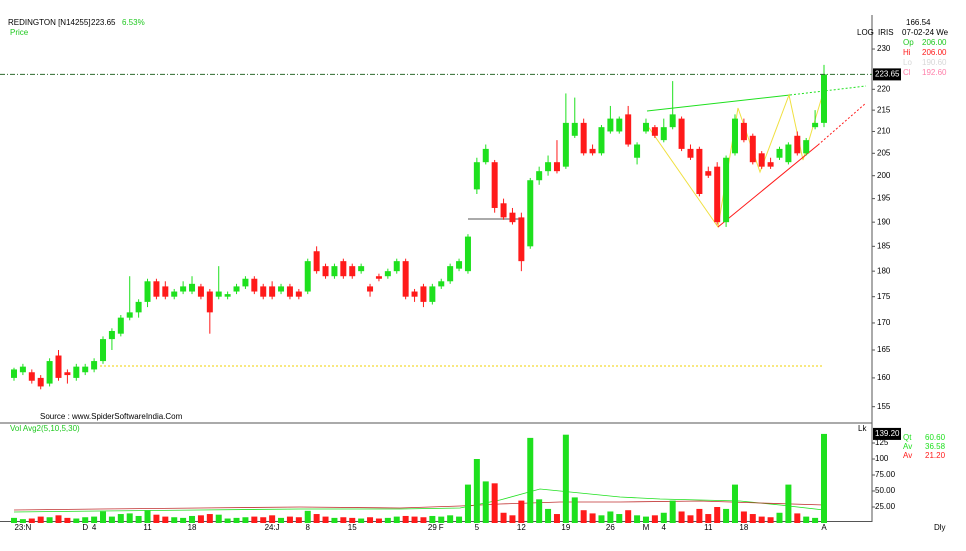  I want to click on x-tick-label: 29, so click(432, 527).